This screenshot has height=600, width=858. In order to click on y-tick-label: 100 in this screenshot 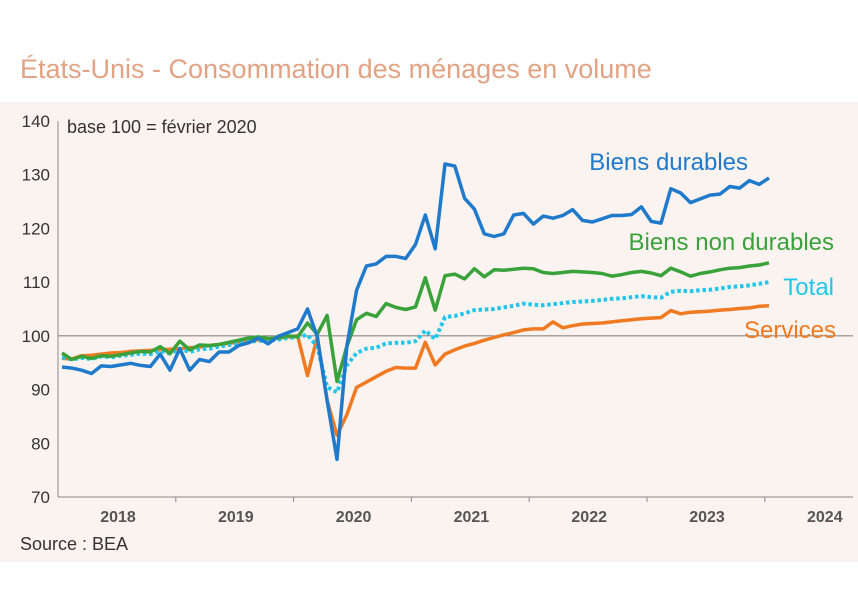, I will do `click(36, 336)`.